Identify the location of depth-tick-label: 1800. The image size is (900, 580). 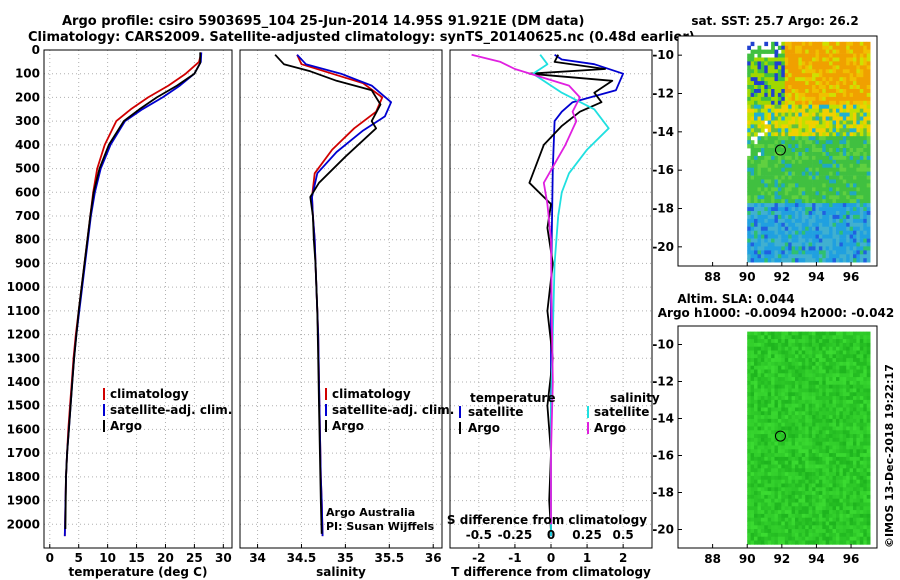
(23, 477).